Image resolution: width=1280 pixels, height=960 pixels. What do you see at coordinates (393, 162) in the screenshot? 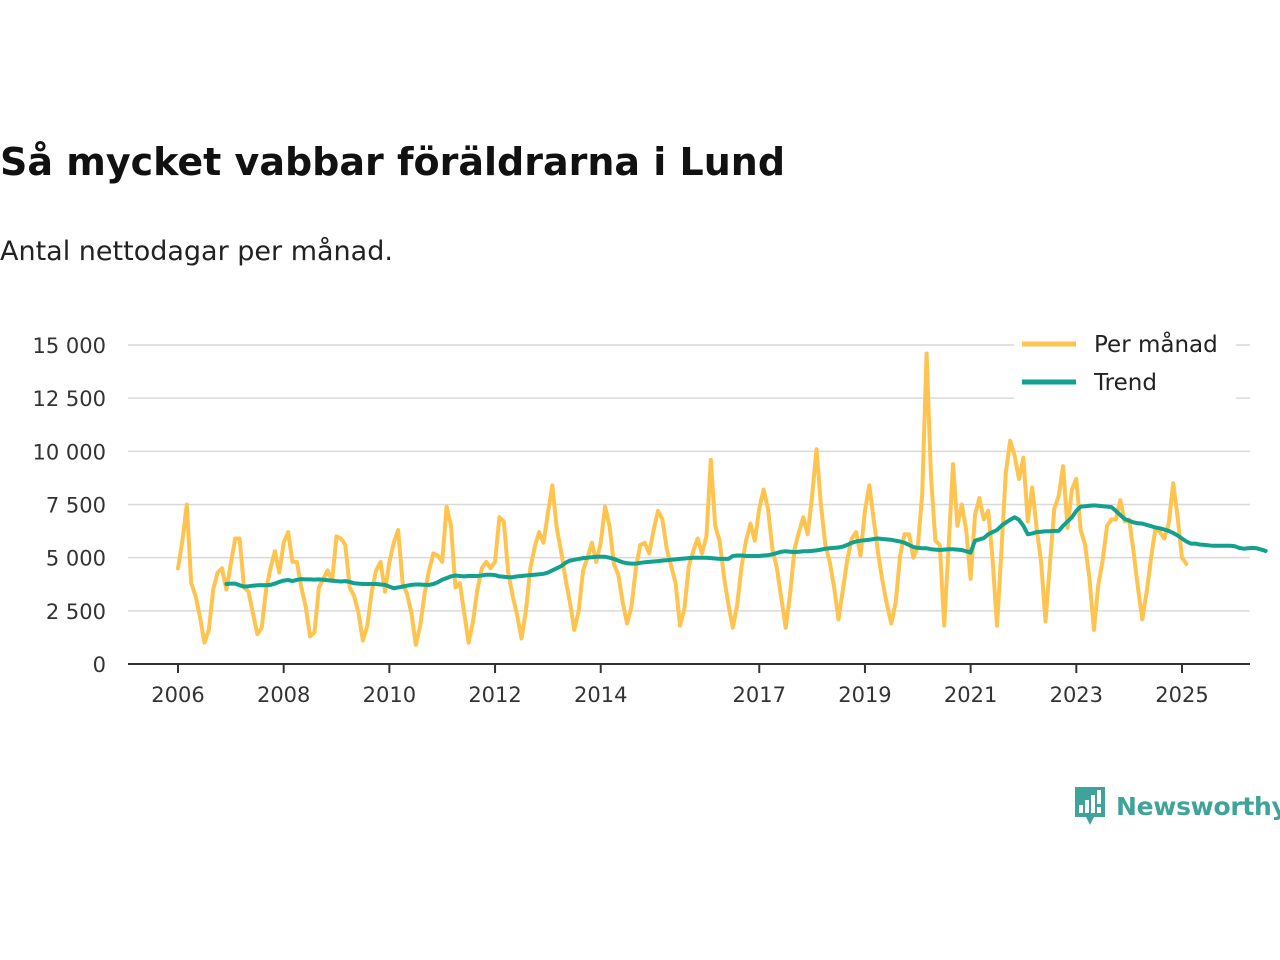
I see `chart-title: Så mycket vabbar föräldrarna i Lund` at bounding box center [393, 162].